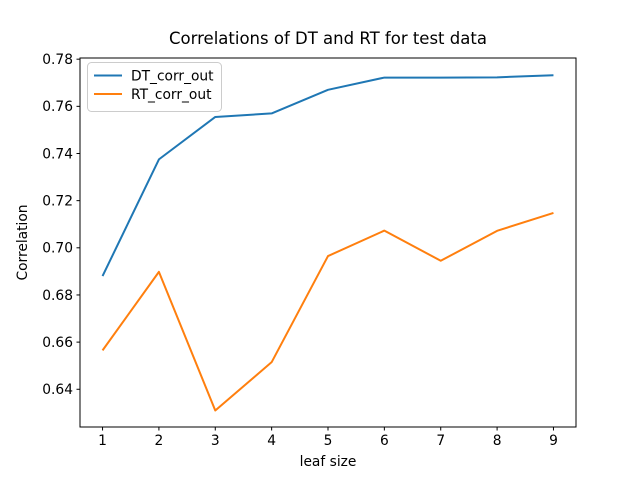 This screenshot has height=484, width=640. I want to click on y-tick-label: 0.76, so click(57, 107).